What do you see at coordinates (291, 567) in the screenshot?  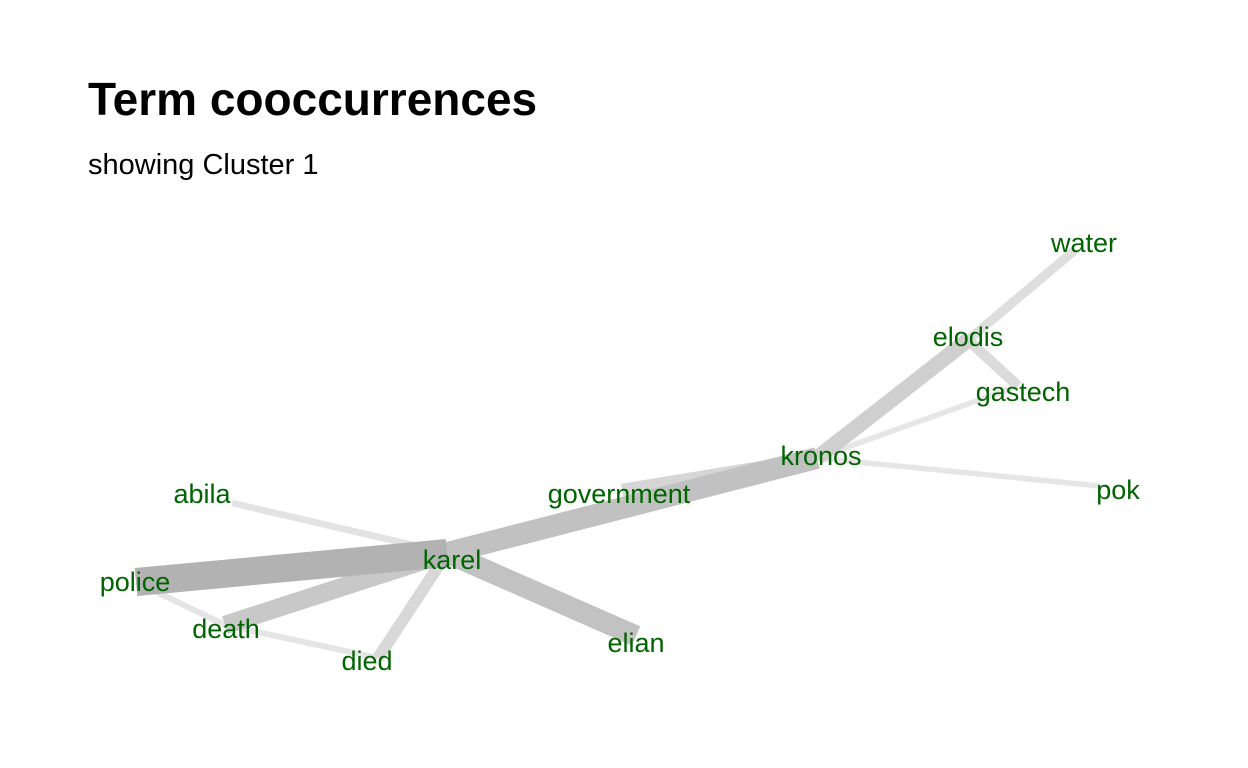 I see `edge-karel-police` at bounding box center [291, 567].